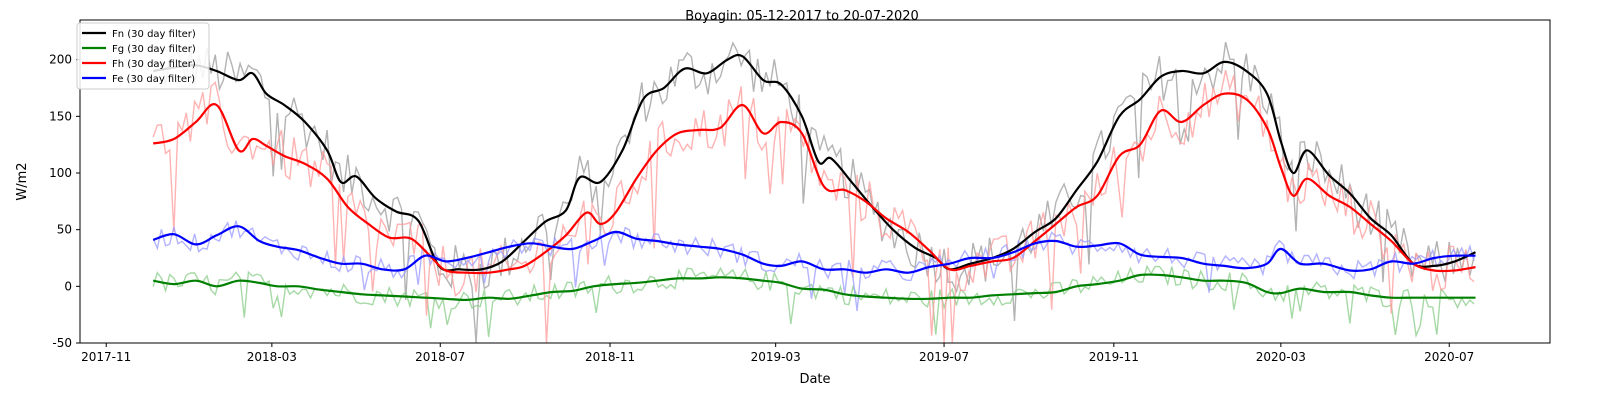  Describe the element at coordinates (154, 49) in the screenshot. I see `legend-label: Fg (30 day filter)` at that location.